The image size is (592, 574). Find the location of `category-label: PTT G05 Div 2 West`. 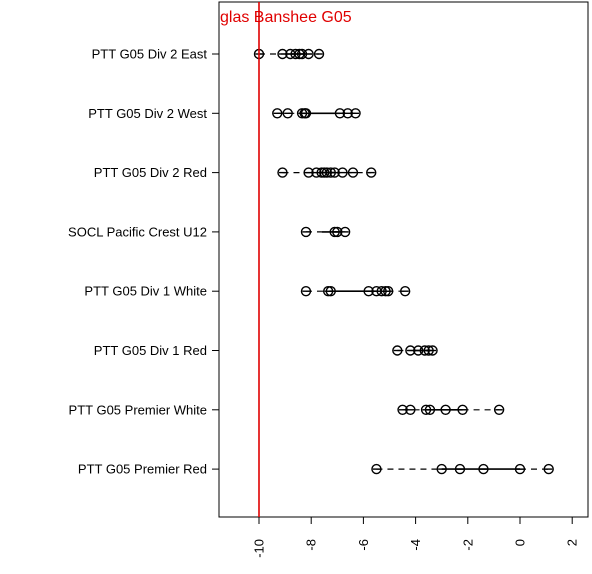

category-label: PTT G05 Div 2 West is located at coordinates (147, 113).